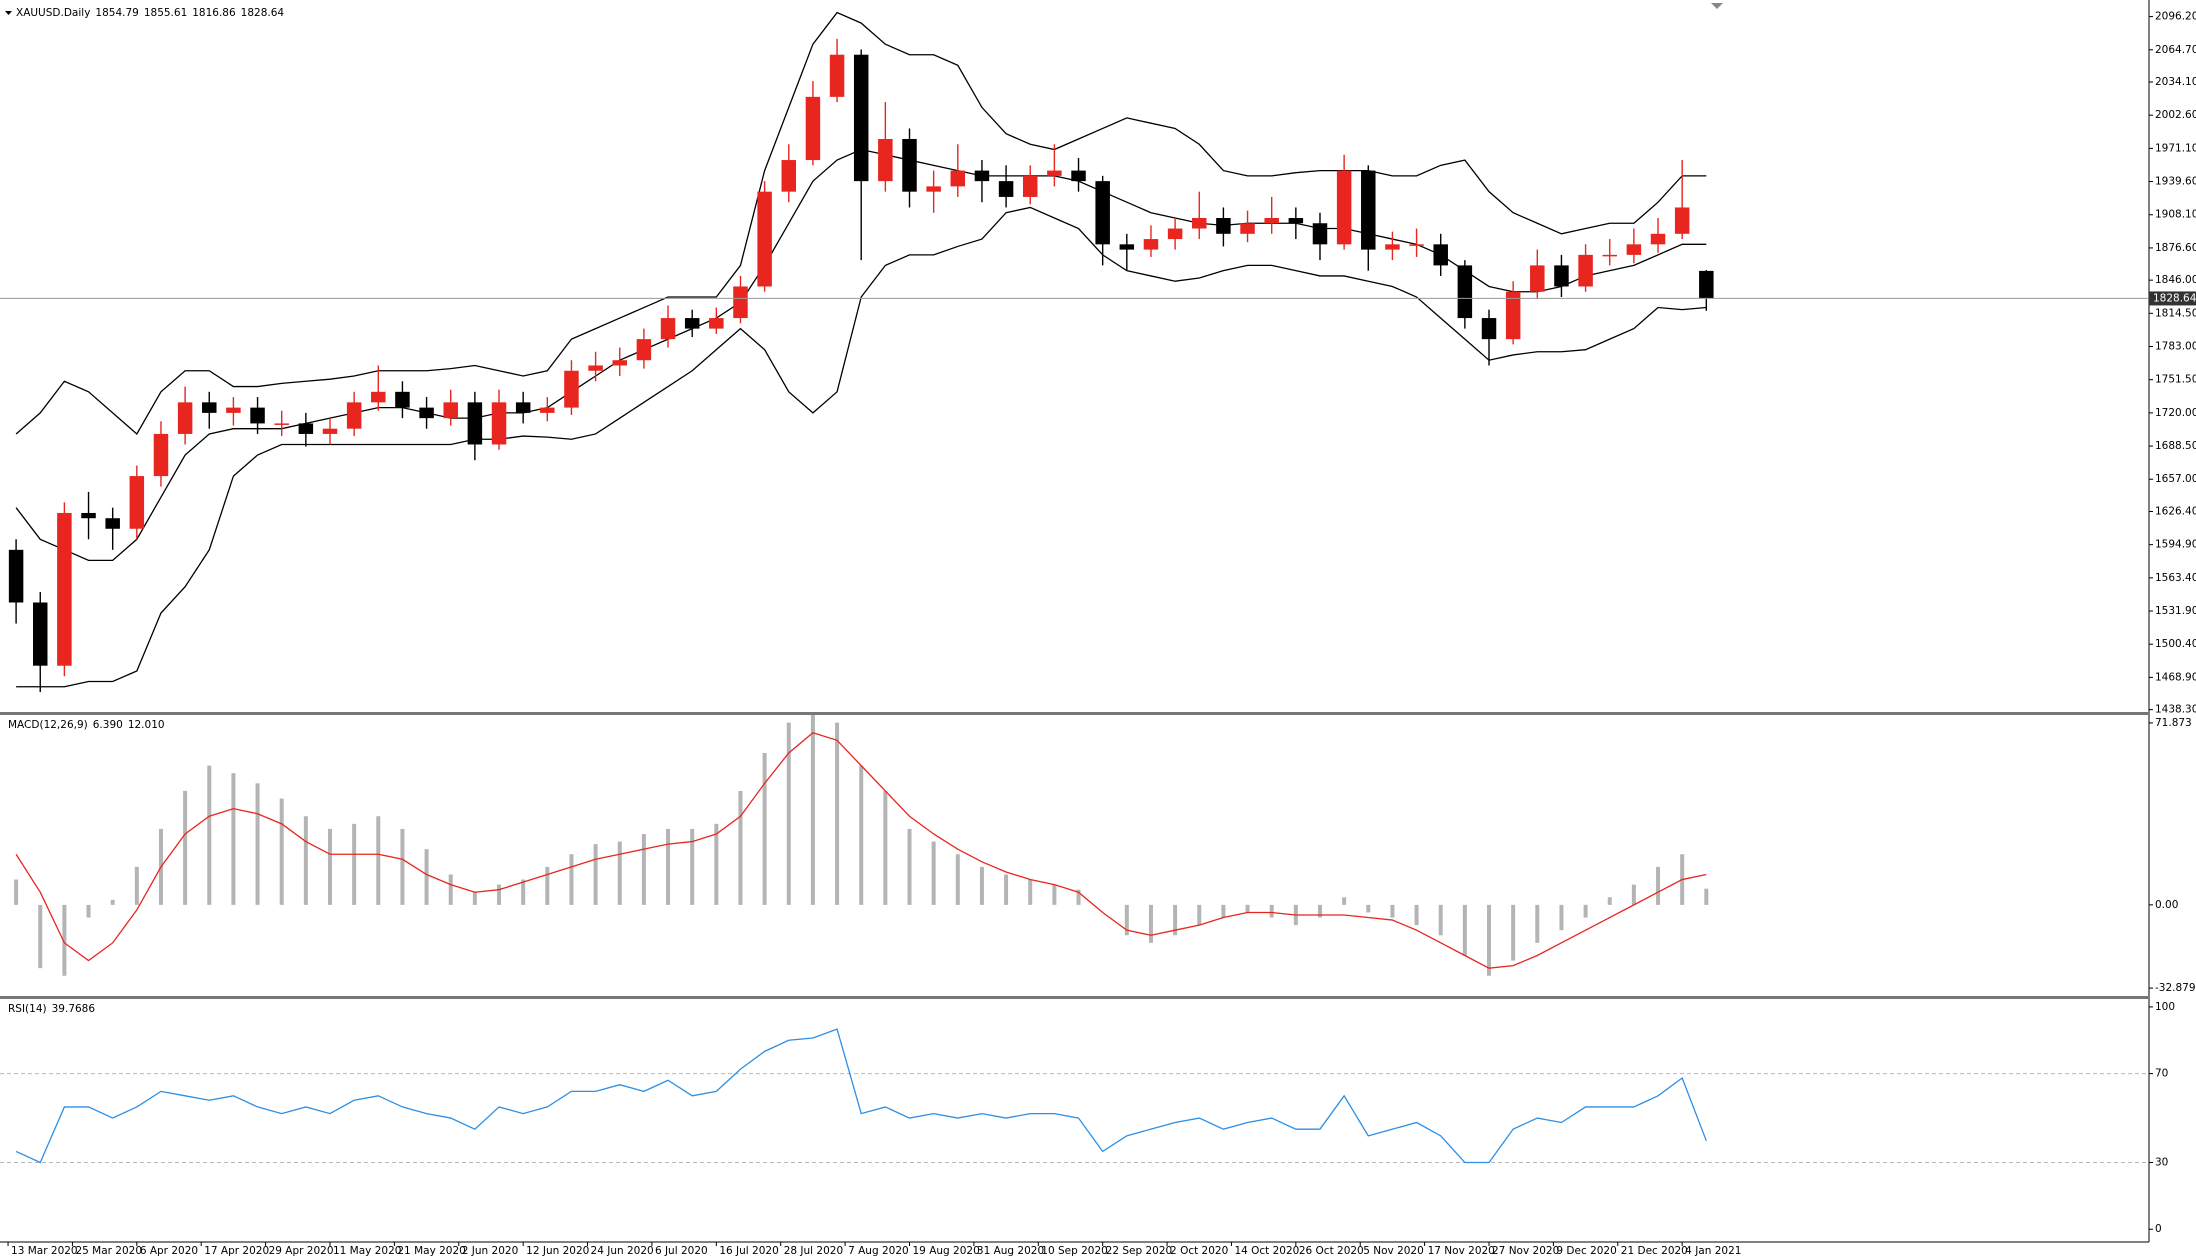 The image size is (2196, 1260). Describe the element at coordinates (263, 13) in the screenshot. I see `header-value: 1828.64` at that location.